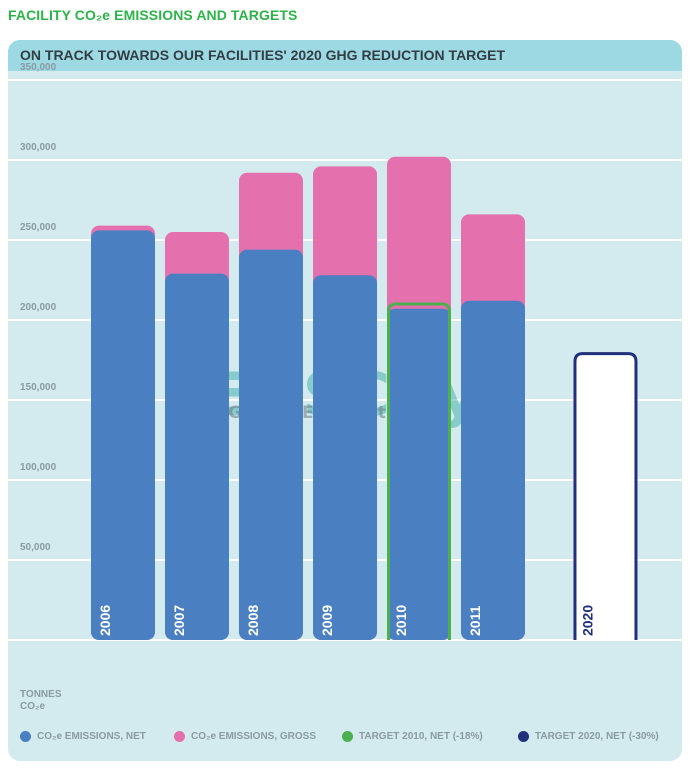 The width and height of the screenshot is (689, 768). I want to click on y-axis-unit-label: TONNES CO₂e, so click(41, 701).